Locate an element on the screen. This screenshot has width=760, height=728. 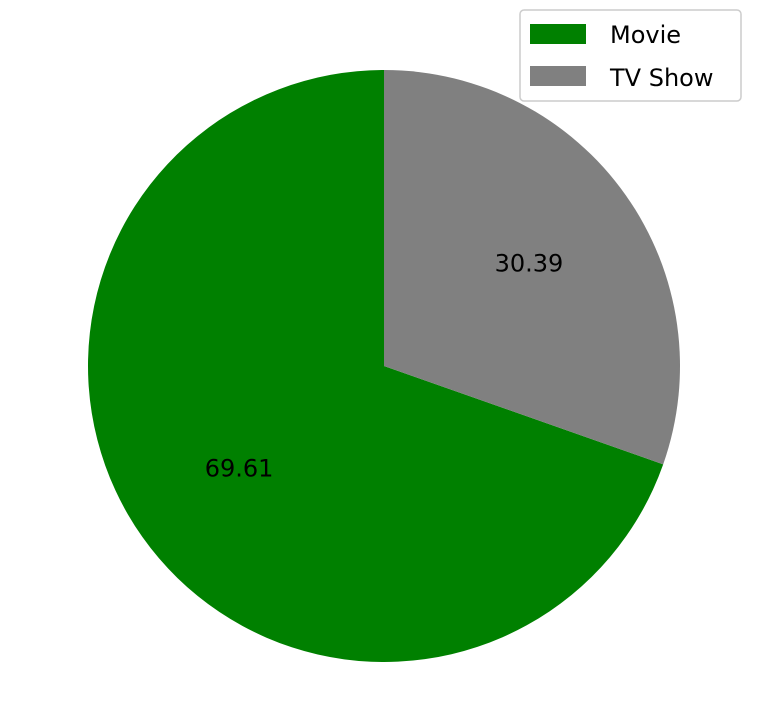
pie-data-label-tv-show: 30.39 is located at coordinates (529, 263).